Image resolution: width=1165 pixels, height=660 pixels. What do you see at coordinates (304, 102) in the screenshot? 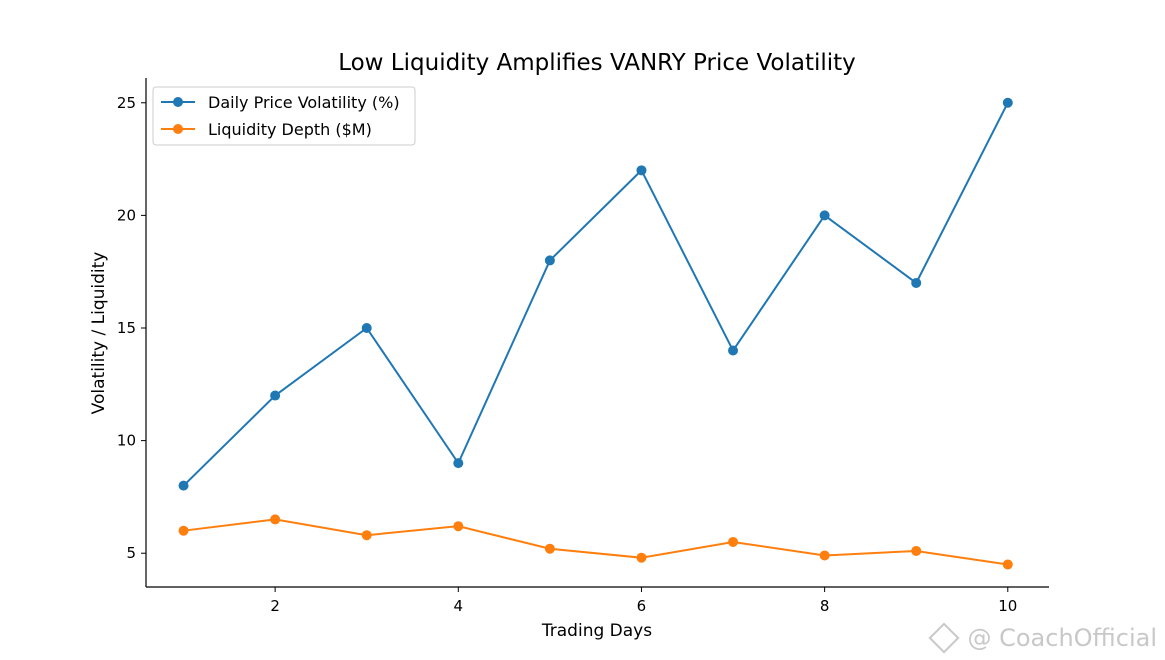
I see `legend-label: Daily Price Volatility (%)` at bounding box center [304, 102].